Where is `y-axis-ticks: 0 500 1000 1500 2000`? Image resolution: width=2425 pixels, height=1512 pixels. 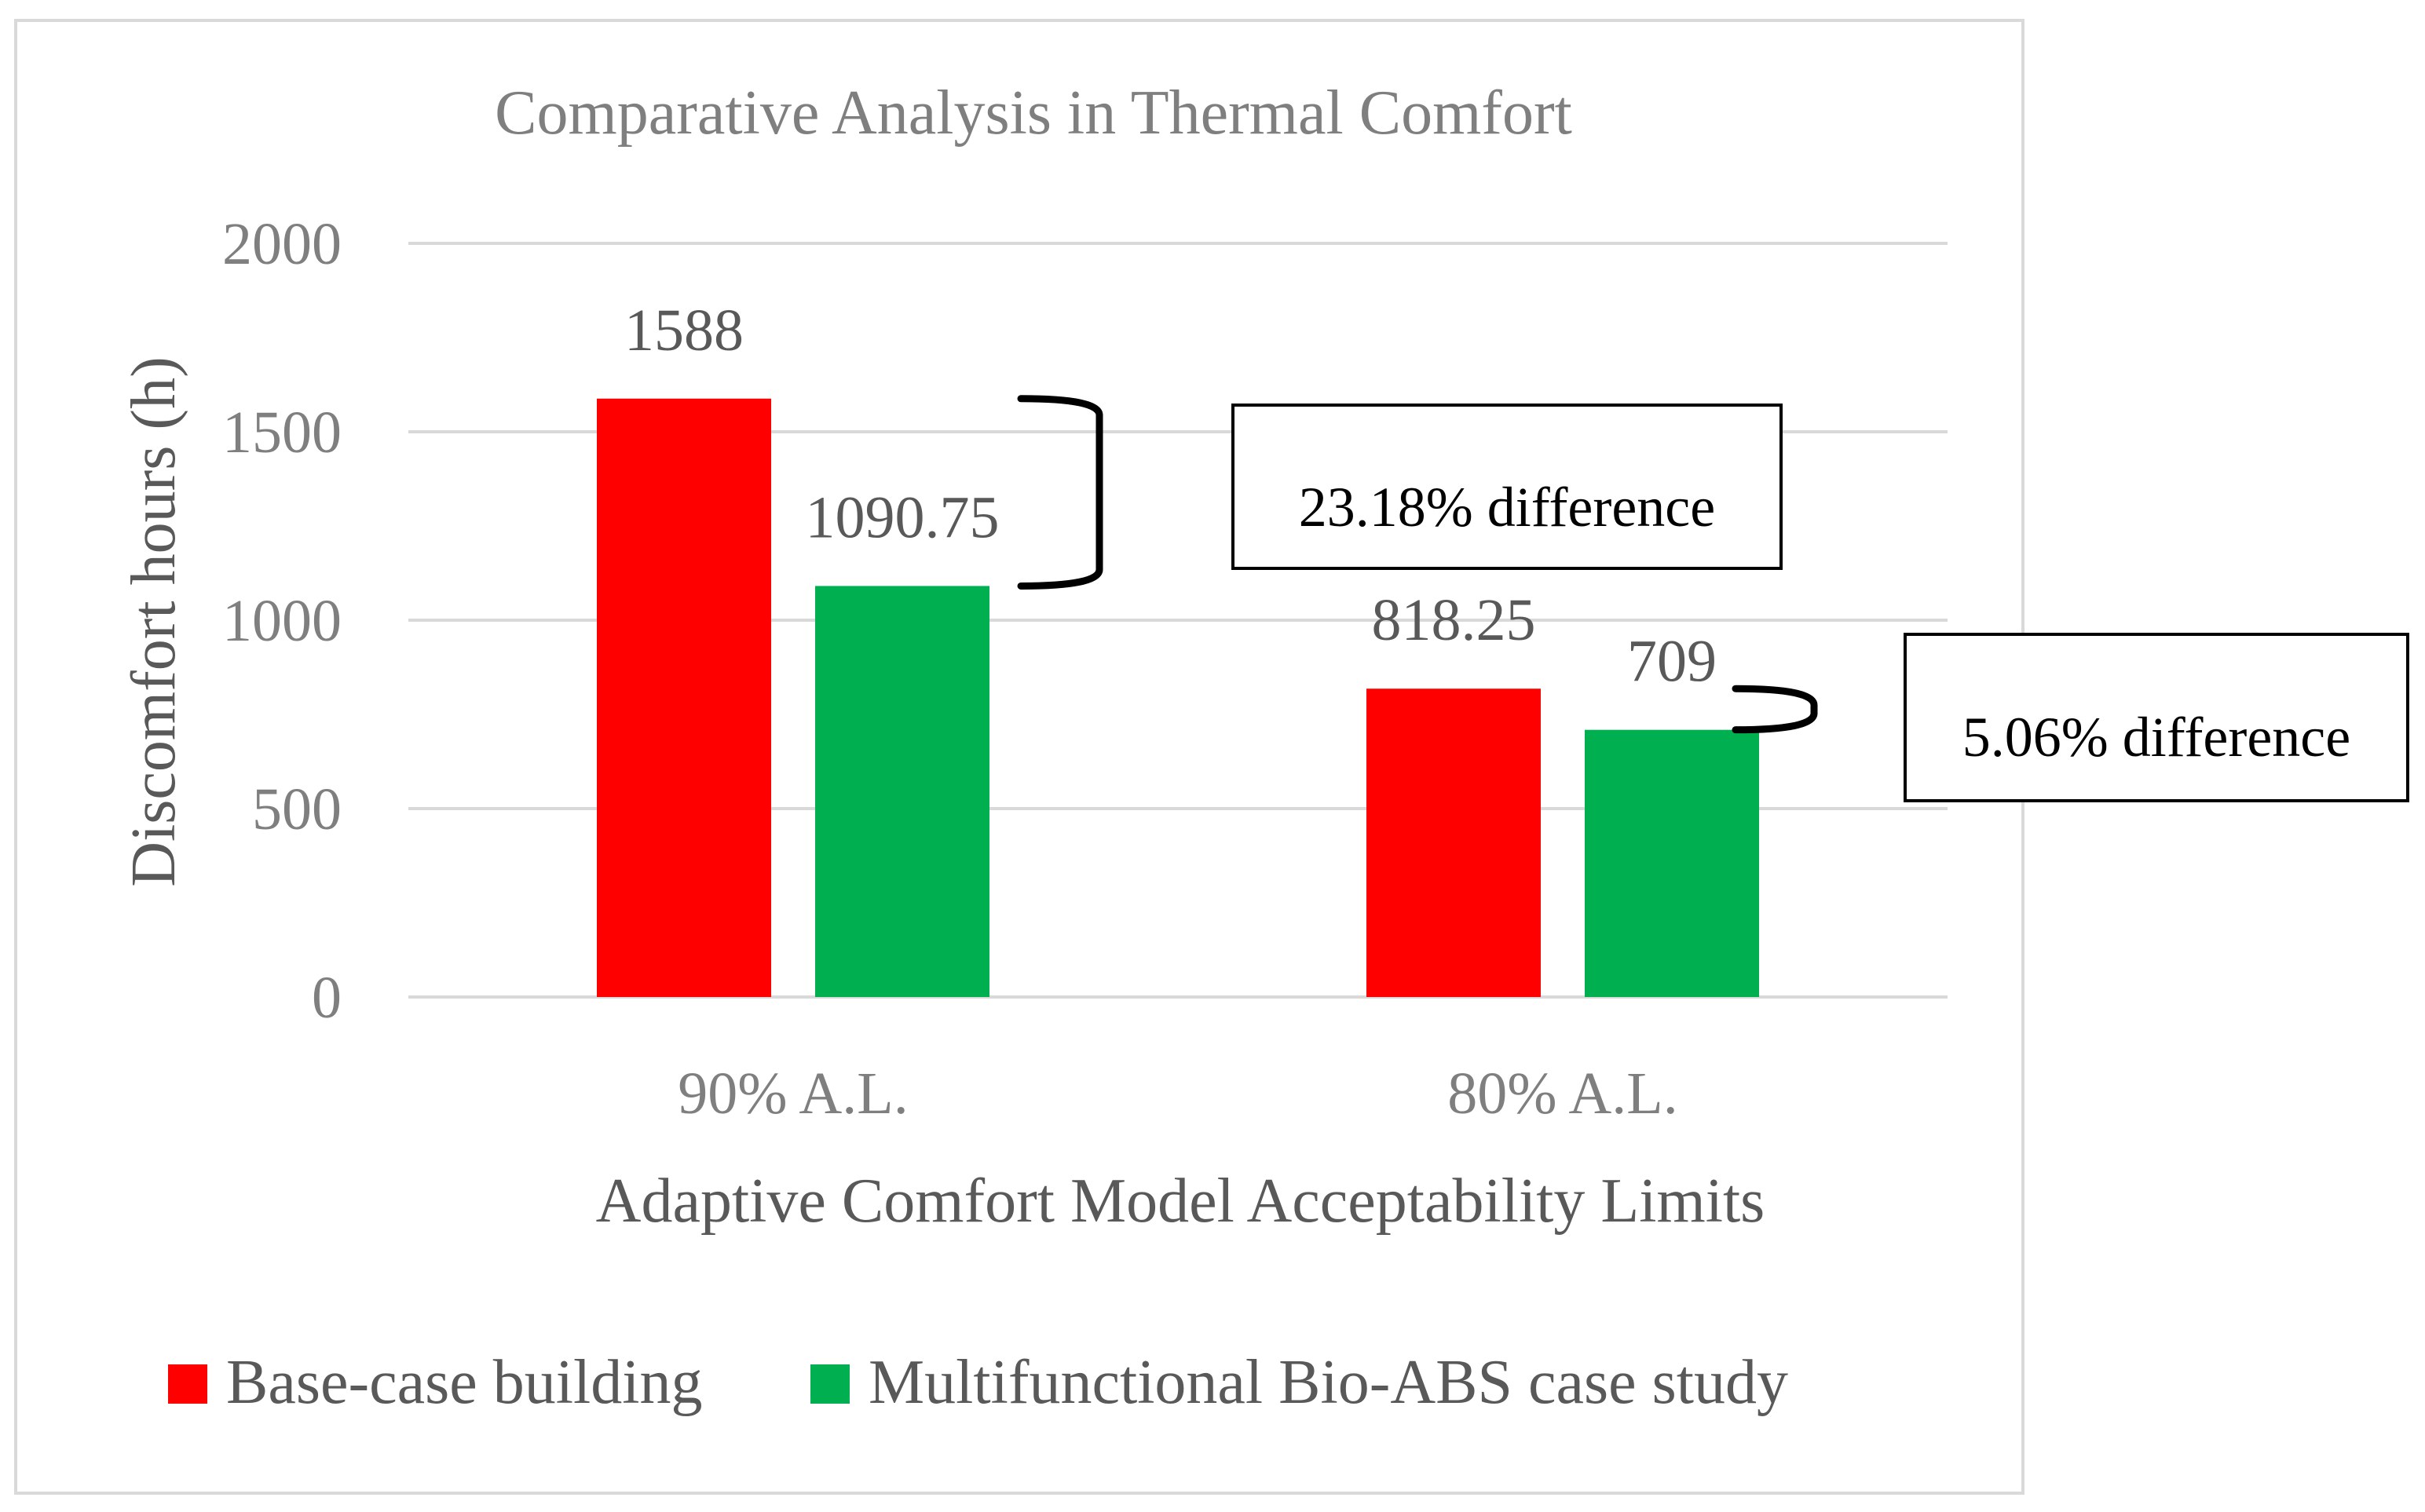 y-axis-ticks: 0 500 1000 1500 2000 is located at coordinates (282, 621).